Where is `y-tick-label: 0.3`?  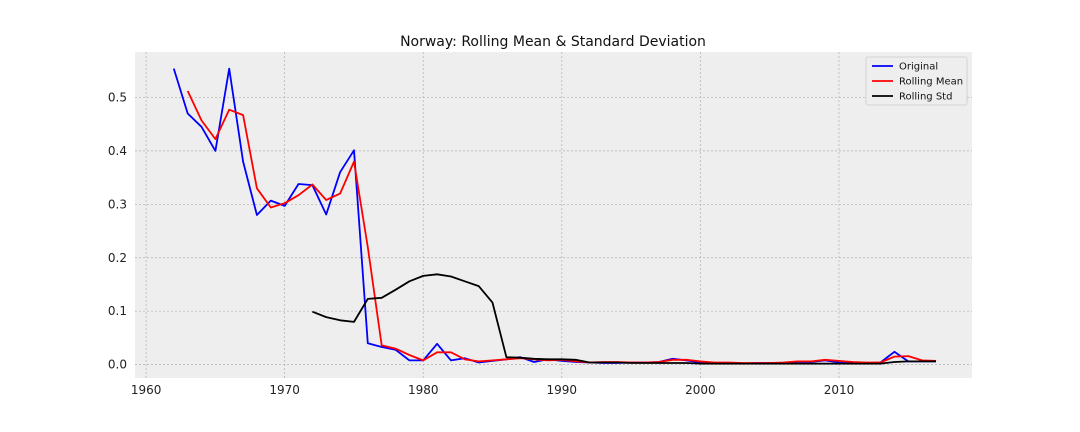 y-tick-label: 0.3 is located at coordinates (117, 204).